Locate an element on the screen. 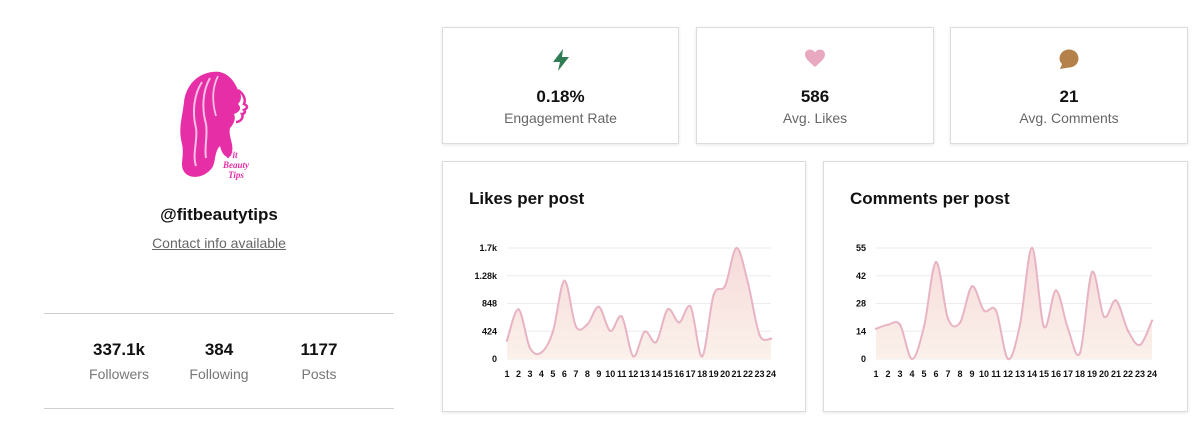  stat-followers: 337.1k Followers is located at coordinates (119, 361).